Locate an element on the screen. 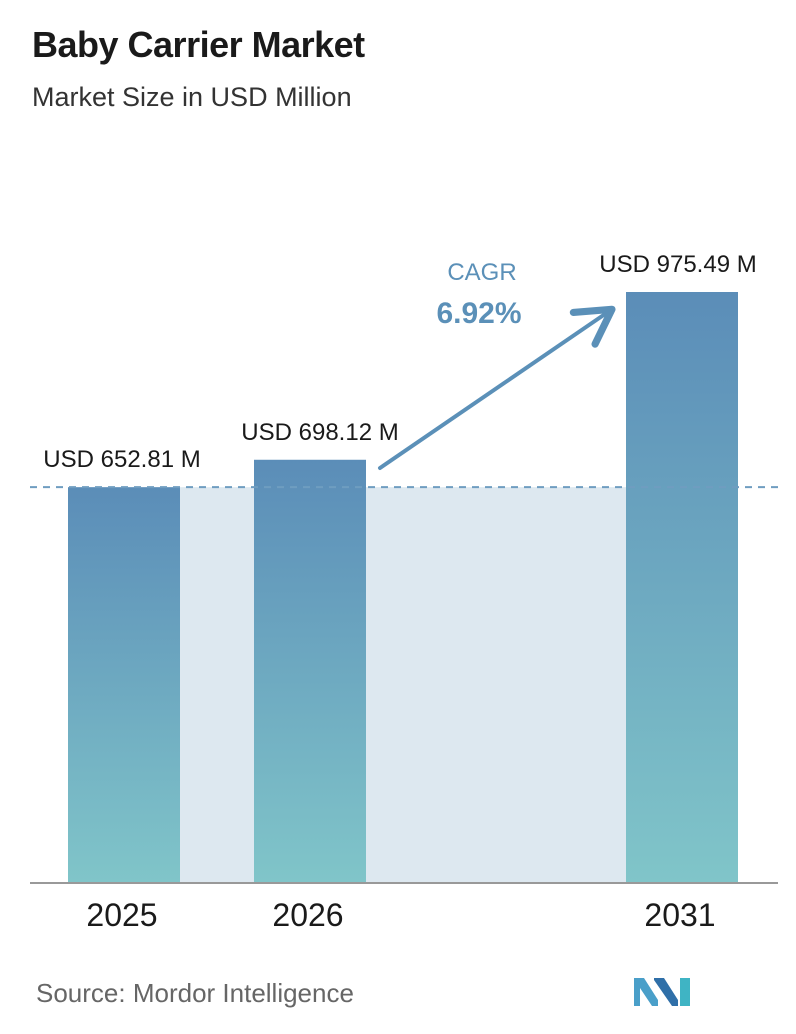 The width and height of the screenshot is (796, 1034). x-tick-label-2025: 2025 is located at coordinates (121, 915).